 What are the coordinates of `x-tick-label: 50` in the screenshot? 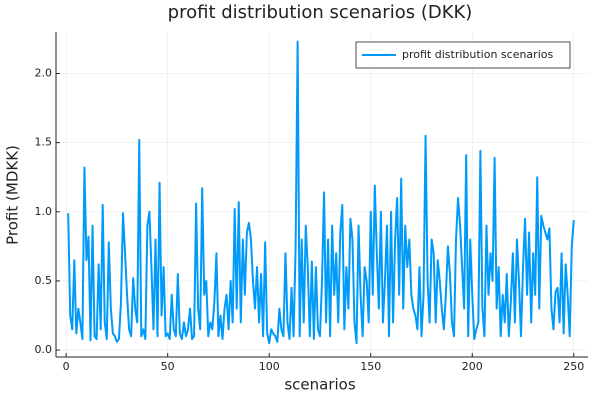 It's located at (168, 366).